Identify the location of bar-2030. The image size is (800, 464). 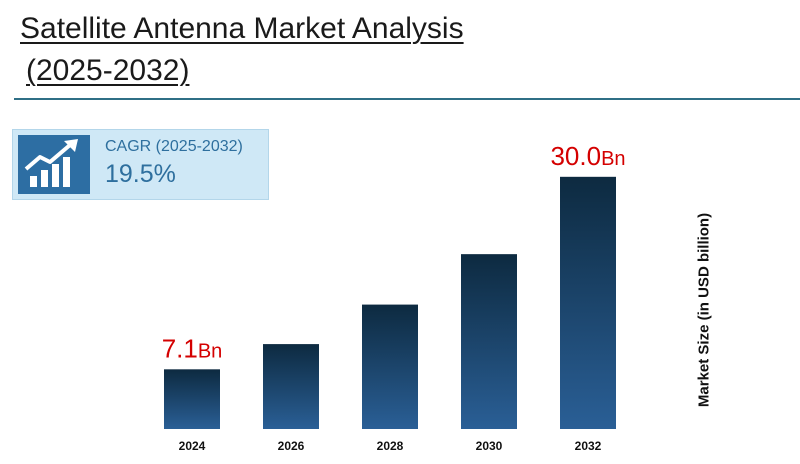
(489, 341).